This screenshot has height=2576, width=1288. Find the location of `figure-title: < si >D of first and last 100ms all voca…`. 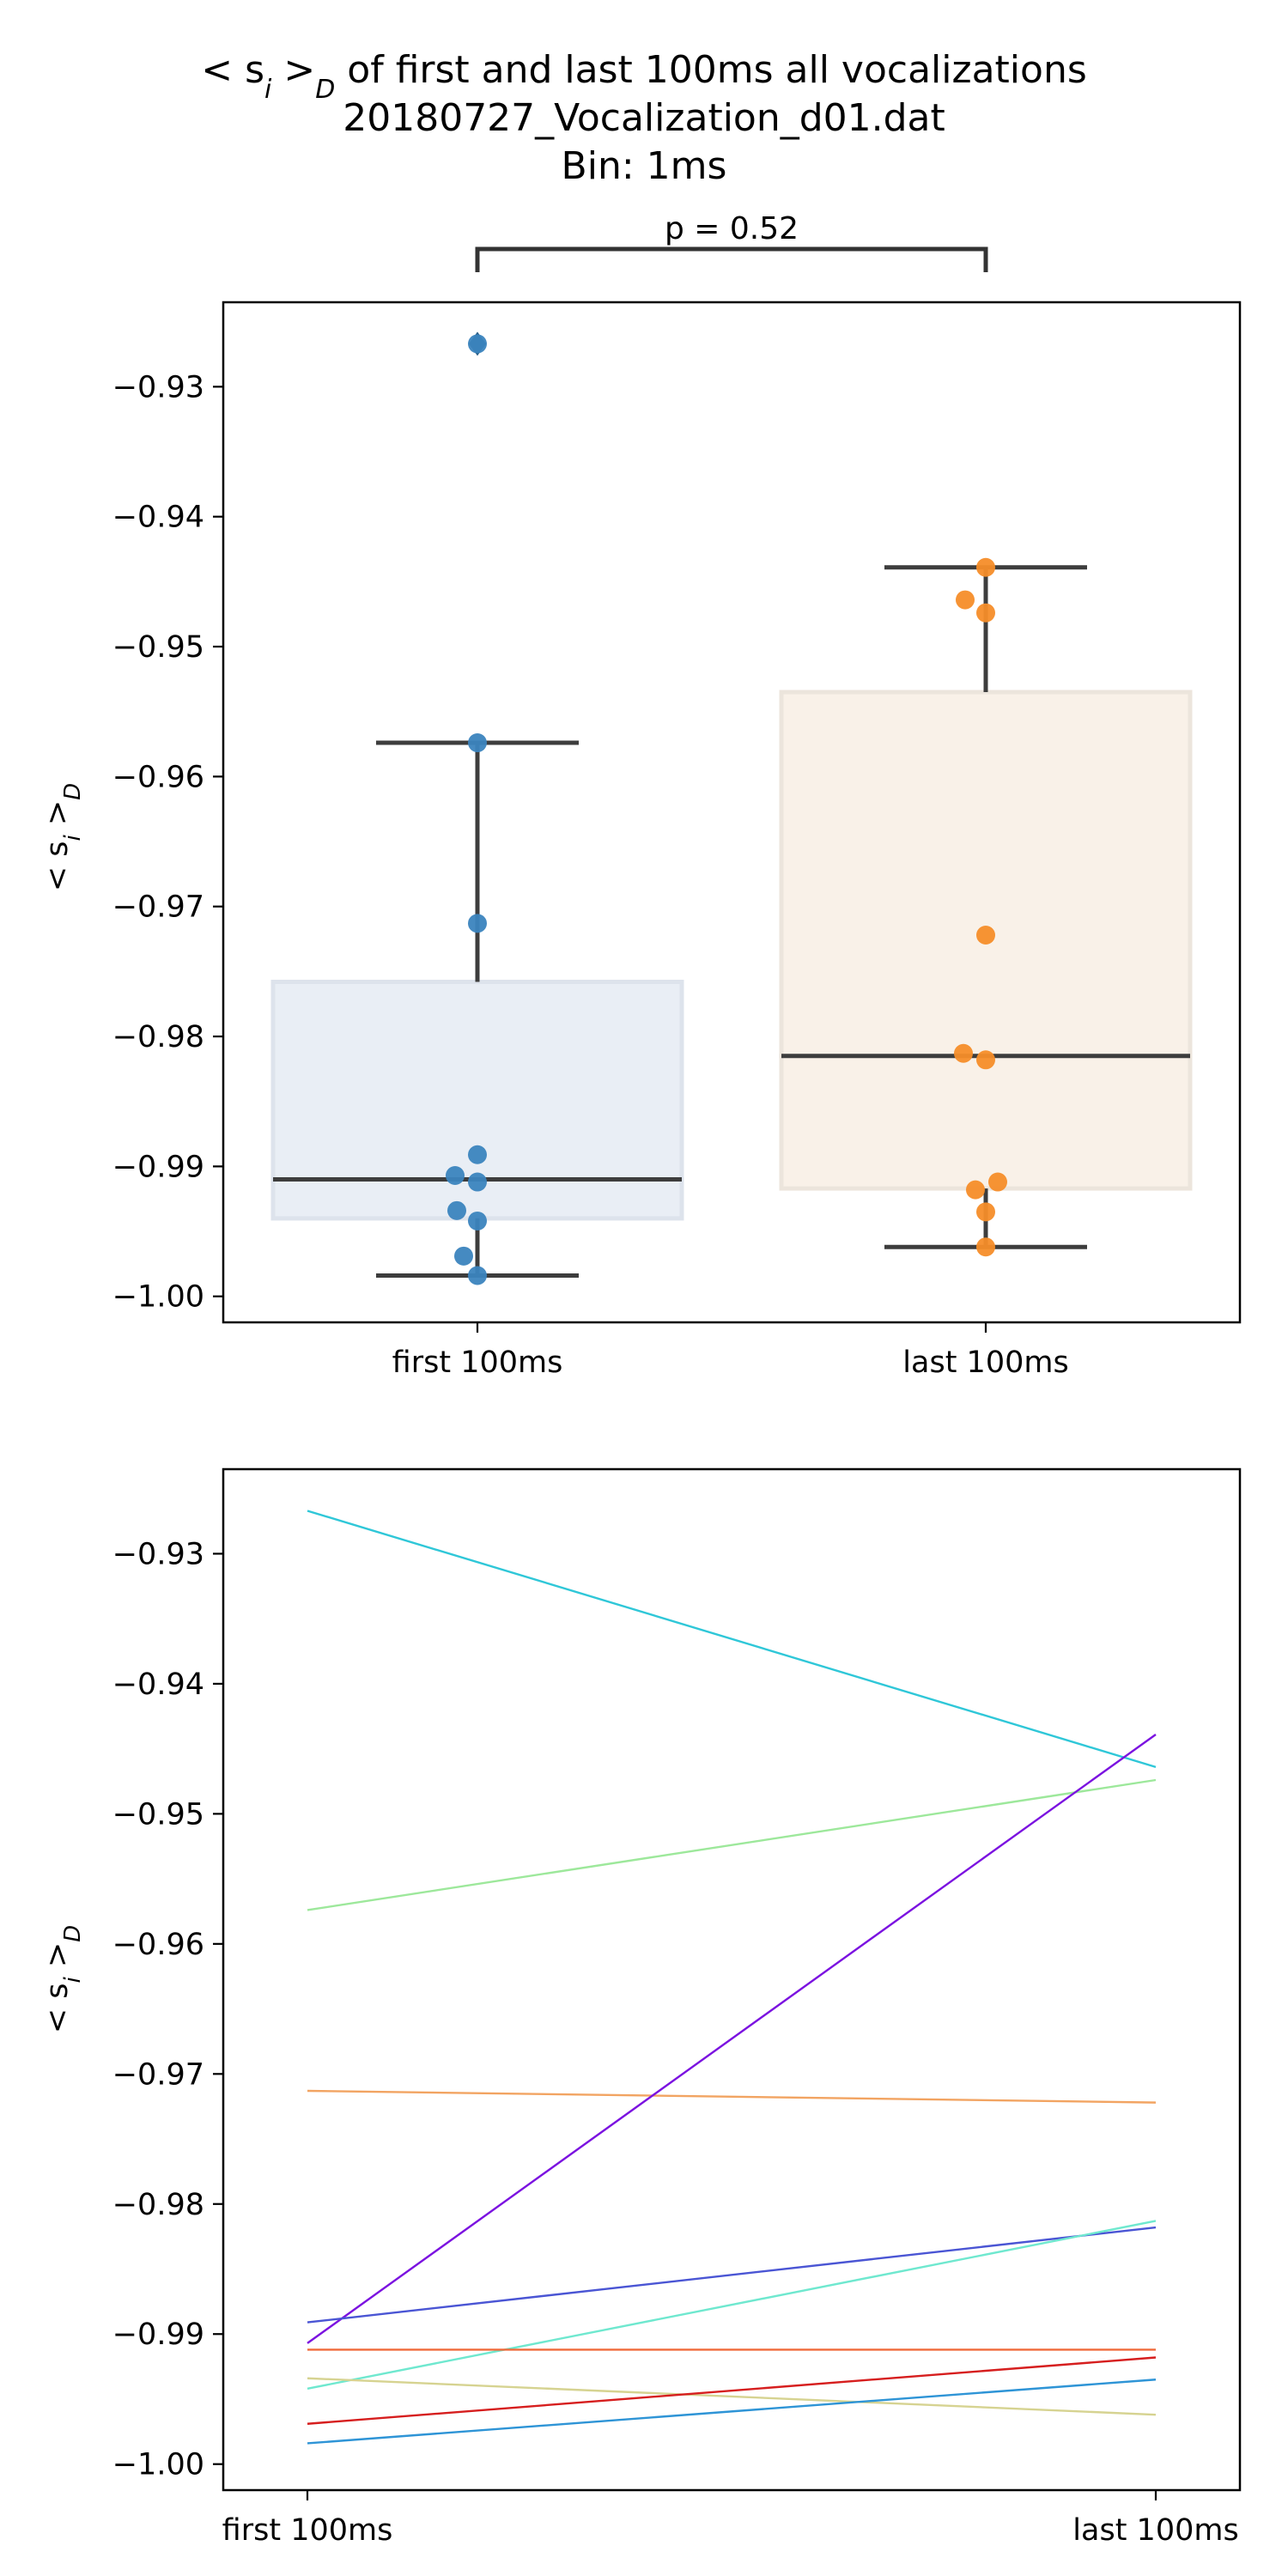

figure-title: < si >D of first and last 100ms all voca… is located at coordinates (644, 118).